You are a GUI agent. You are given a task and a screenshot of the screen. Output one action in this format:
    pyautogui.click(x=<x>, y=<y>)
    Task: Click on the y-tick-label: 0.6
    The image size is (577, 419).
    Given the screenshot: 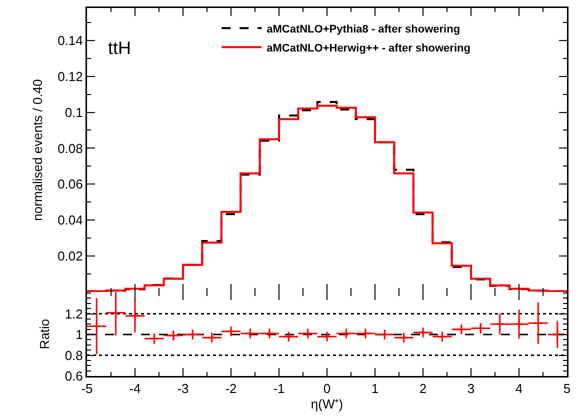 What is the action you would take?
    pyautogui.click(x=73, y=376)
    